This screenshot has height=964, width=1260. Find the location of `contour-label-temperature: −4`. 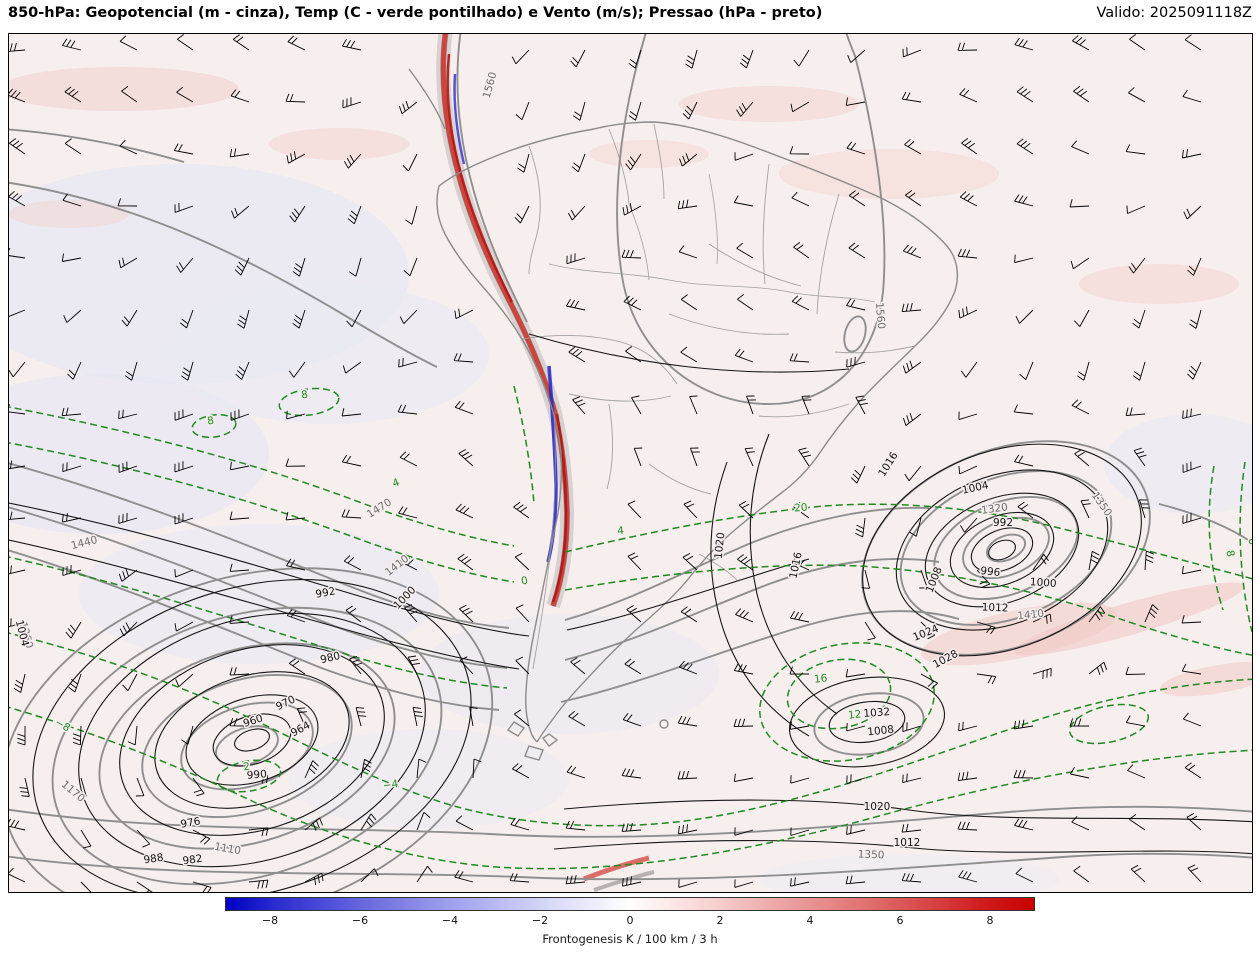

contour-label-temperature: −4 is located at coordinates (390, 785).